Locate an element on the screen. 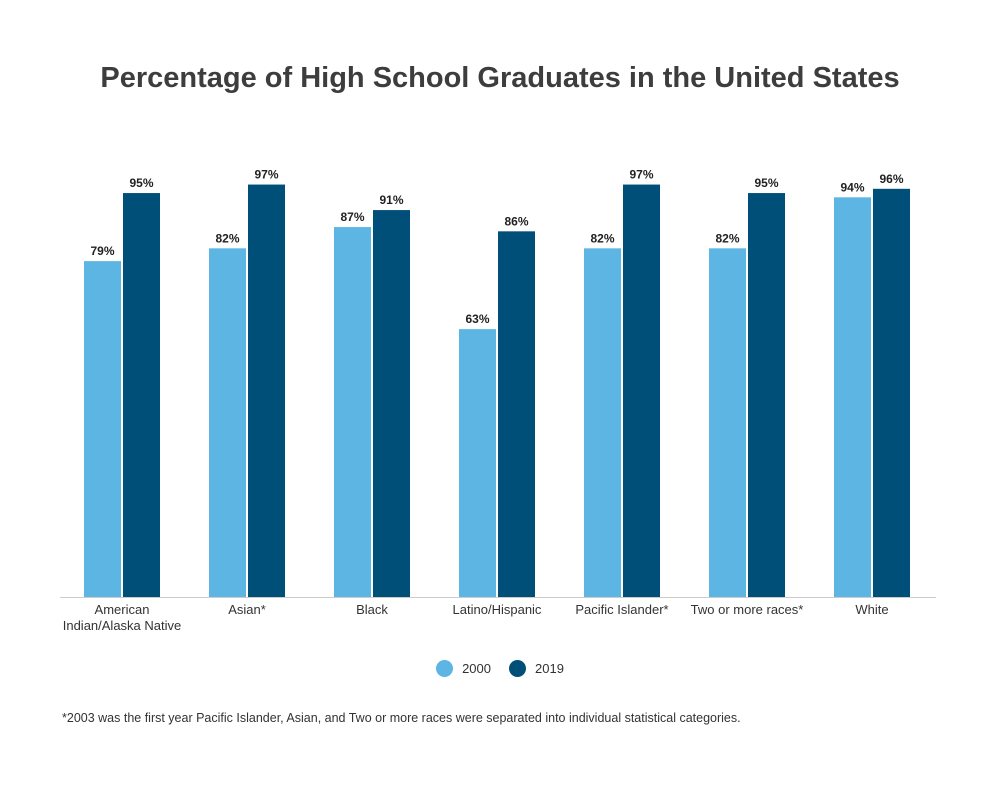 The height and width of the screenshot is (800, 1000). data-label-2019-4: 97% is located at coordinates (641, 175).